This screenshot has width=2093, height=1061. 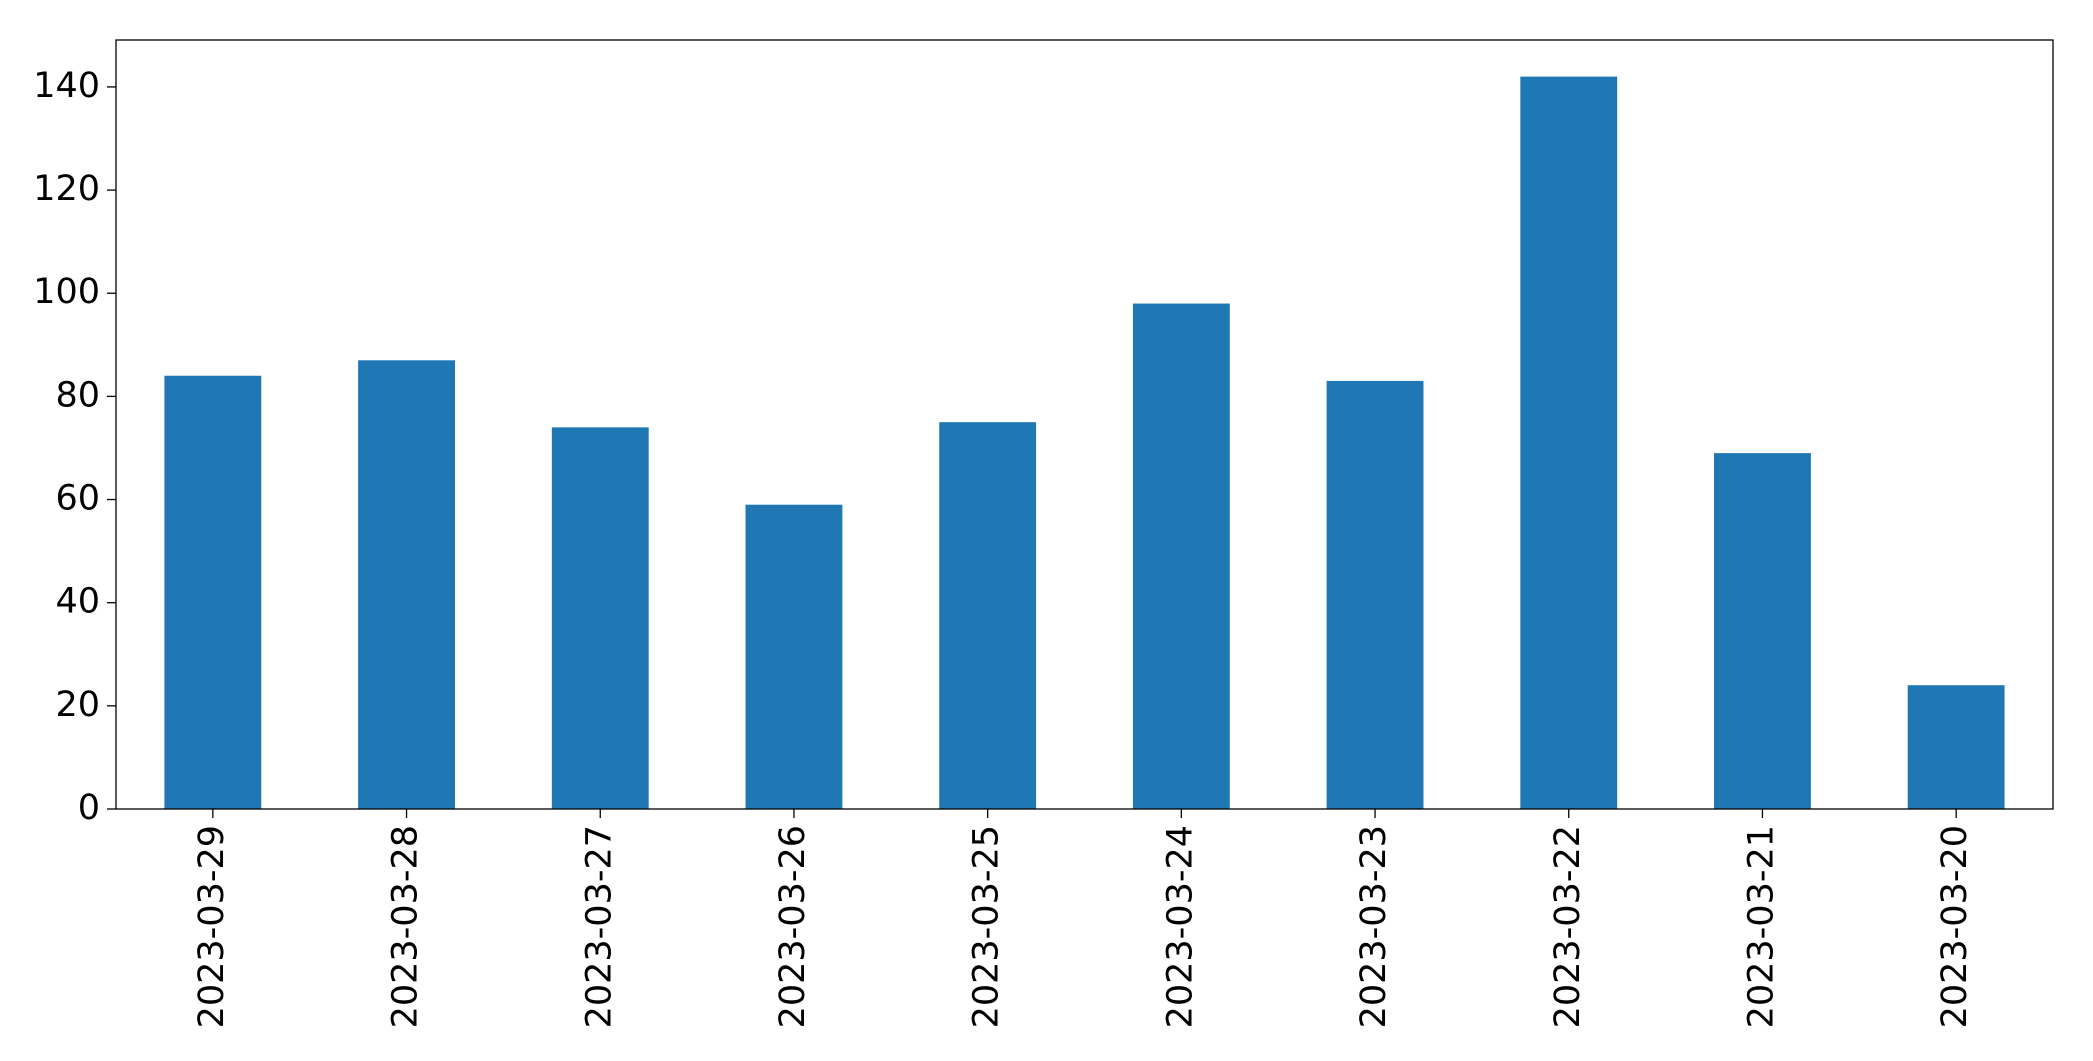 I want to click on x-tick-label: 2023-03-25, so click(x=987, y=926).